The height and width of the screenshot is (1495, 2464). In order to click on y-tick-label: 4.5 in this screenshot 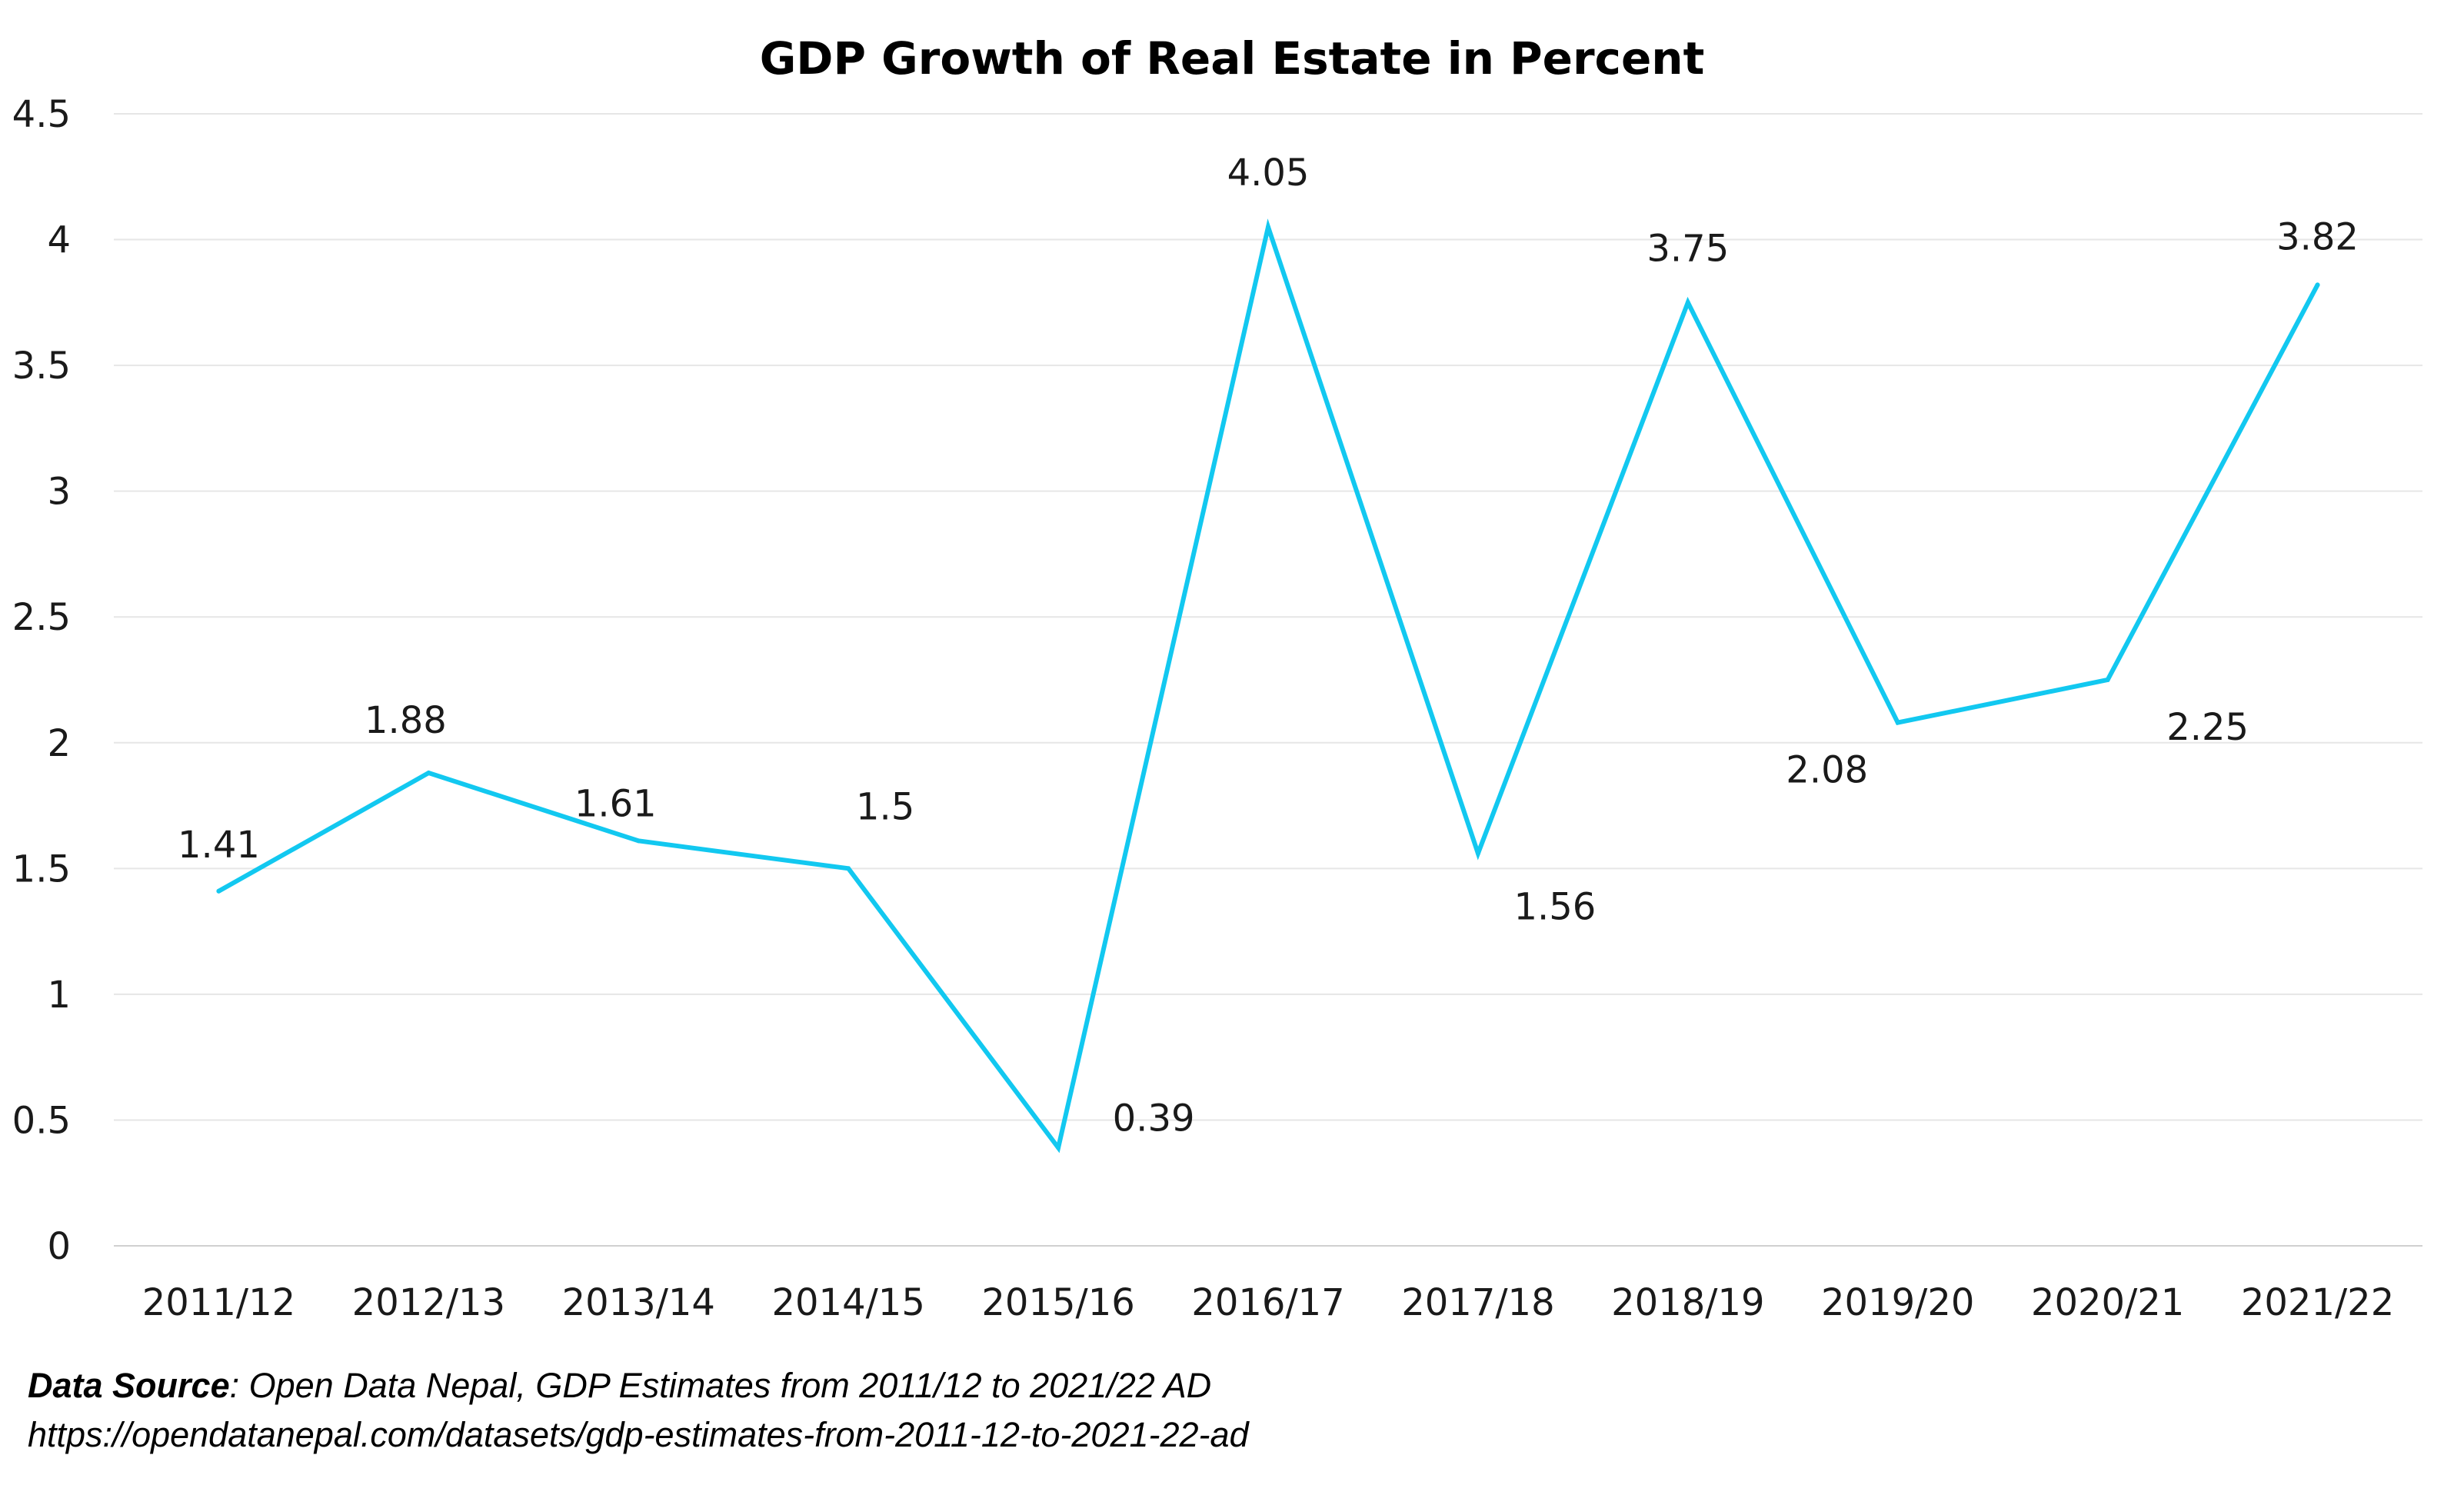, I will do `click(41, 115)`.